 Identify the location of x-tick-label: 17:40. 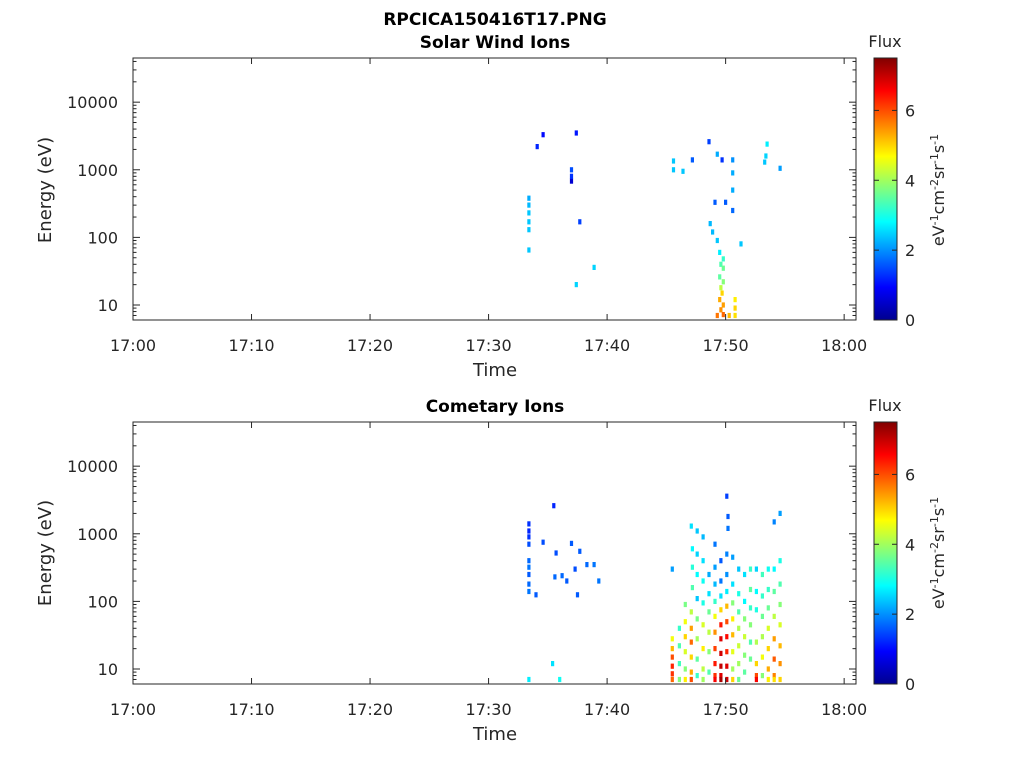
(607, 345).